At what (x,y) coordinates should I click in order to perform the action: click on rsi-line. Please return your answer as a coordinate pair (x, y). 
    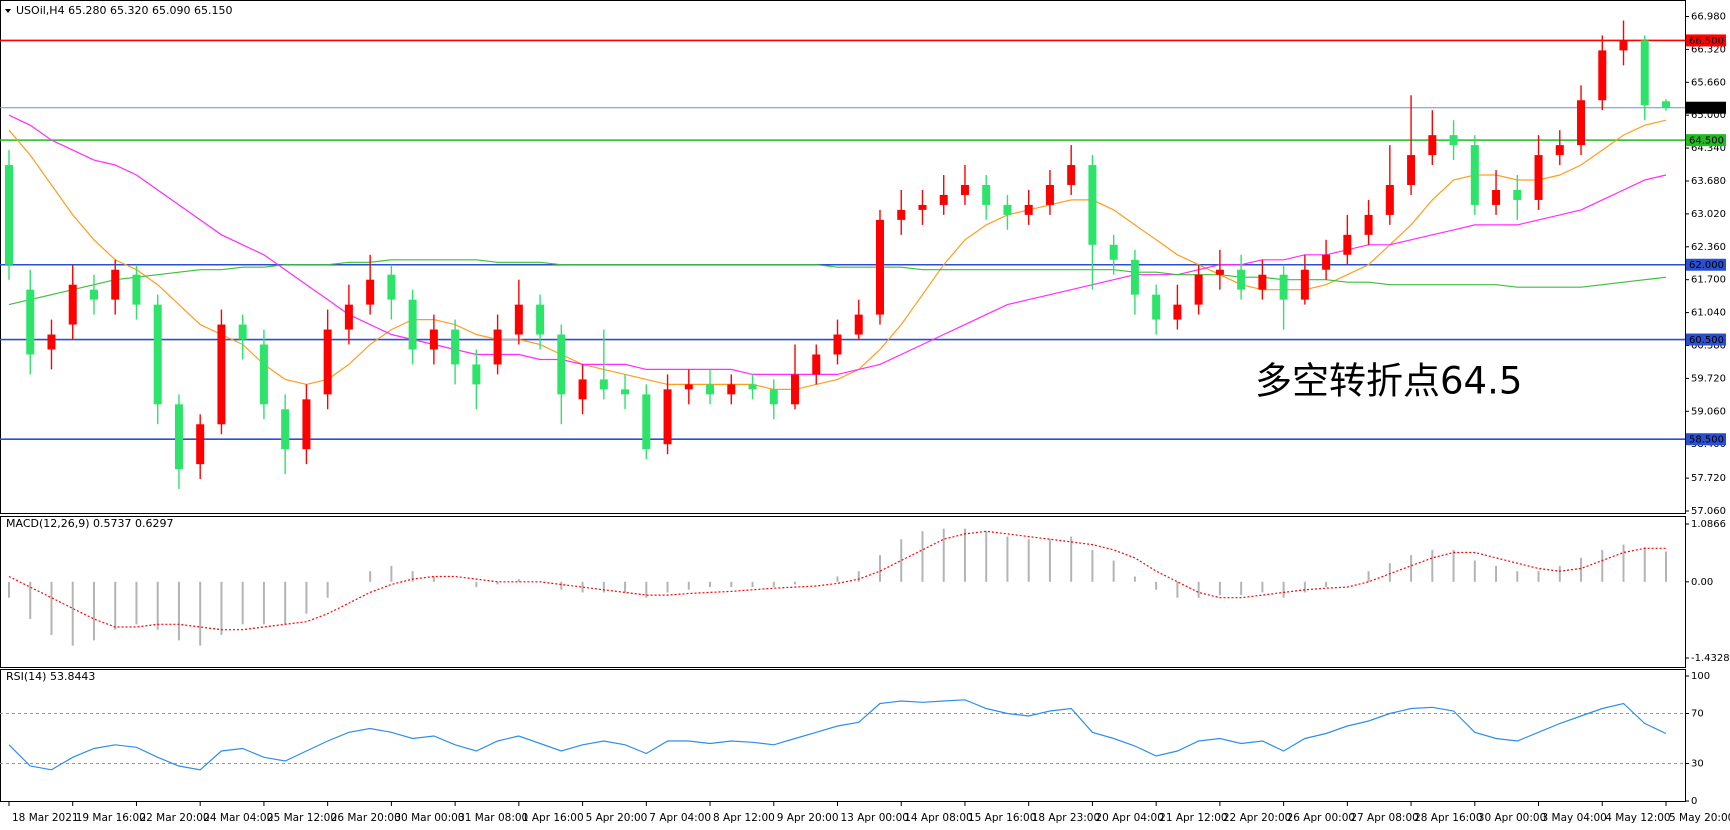
    Looking at the image, I should click on (837, 735).